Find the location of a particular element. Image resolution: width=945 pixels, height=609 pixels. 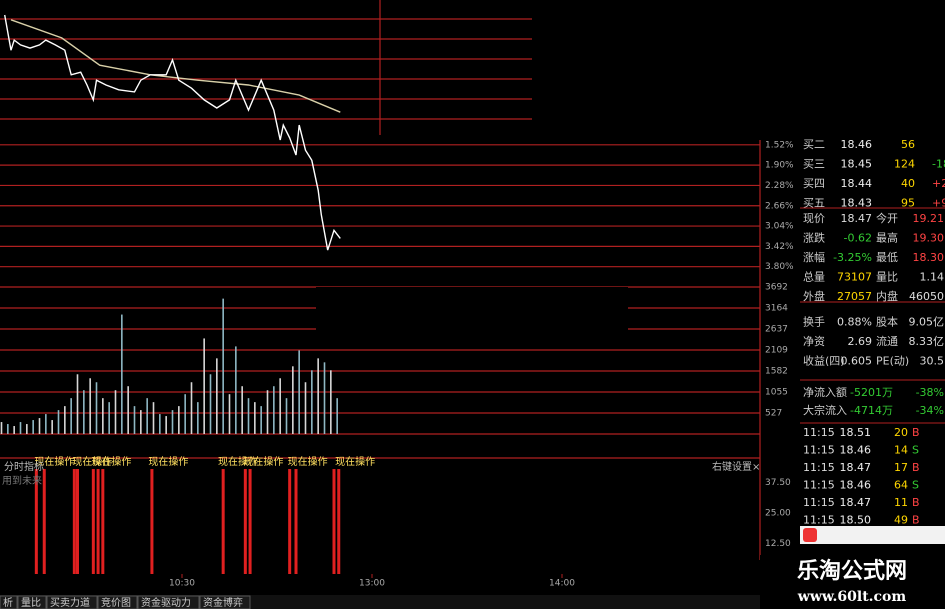

y-tick-label: 1.52% is located at coordinates (779, 145).